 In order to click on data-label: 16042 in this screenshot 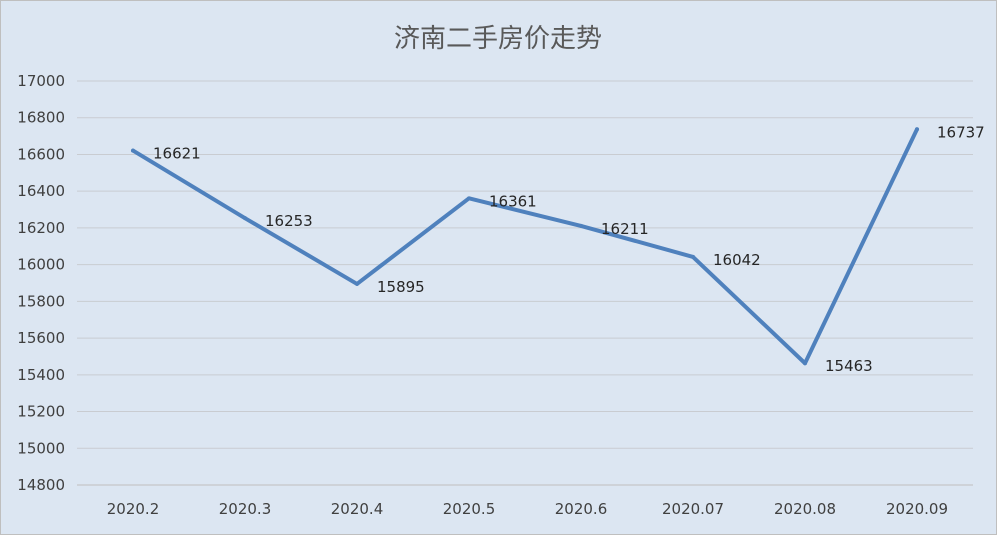, I will do `click(737, 260)`.